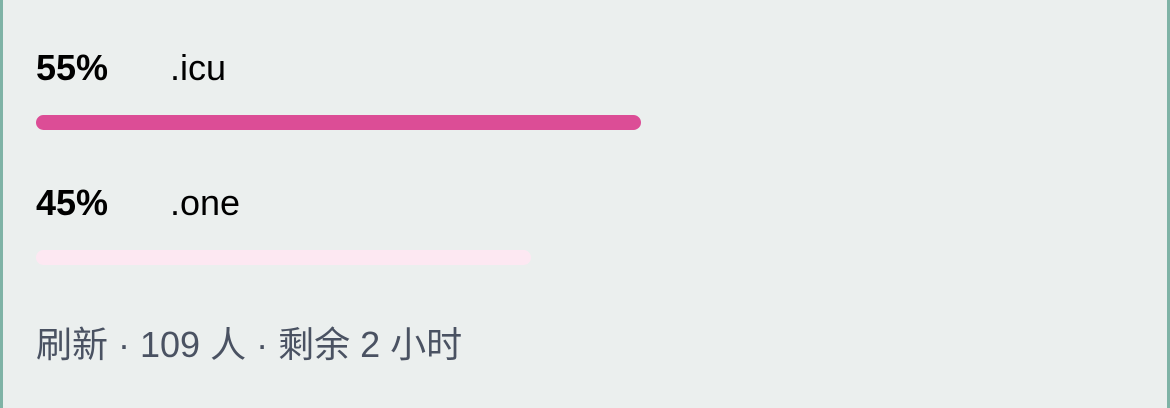  I want to click on poll-option-label: .one, so click(205, 202).